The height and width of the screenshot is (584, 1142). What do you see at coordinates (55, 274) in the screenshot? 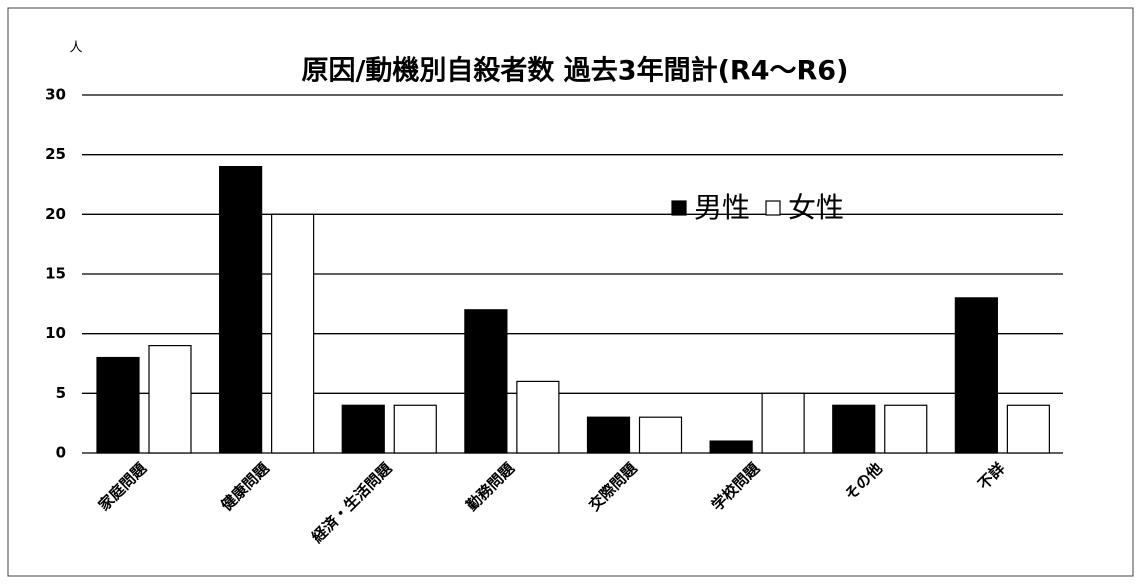
I see `y-tick-label: 15` at bounding box center [55, 274].